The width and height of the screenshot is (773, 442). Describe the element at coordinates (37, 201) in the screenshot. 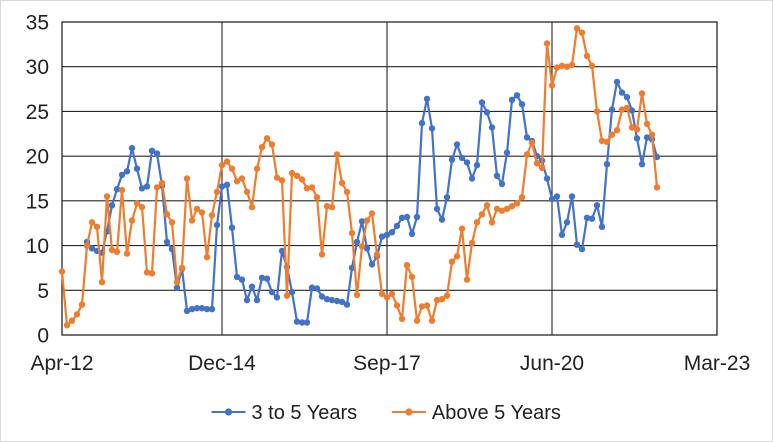

I see `y-axis-tick-label: 15` at that location.